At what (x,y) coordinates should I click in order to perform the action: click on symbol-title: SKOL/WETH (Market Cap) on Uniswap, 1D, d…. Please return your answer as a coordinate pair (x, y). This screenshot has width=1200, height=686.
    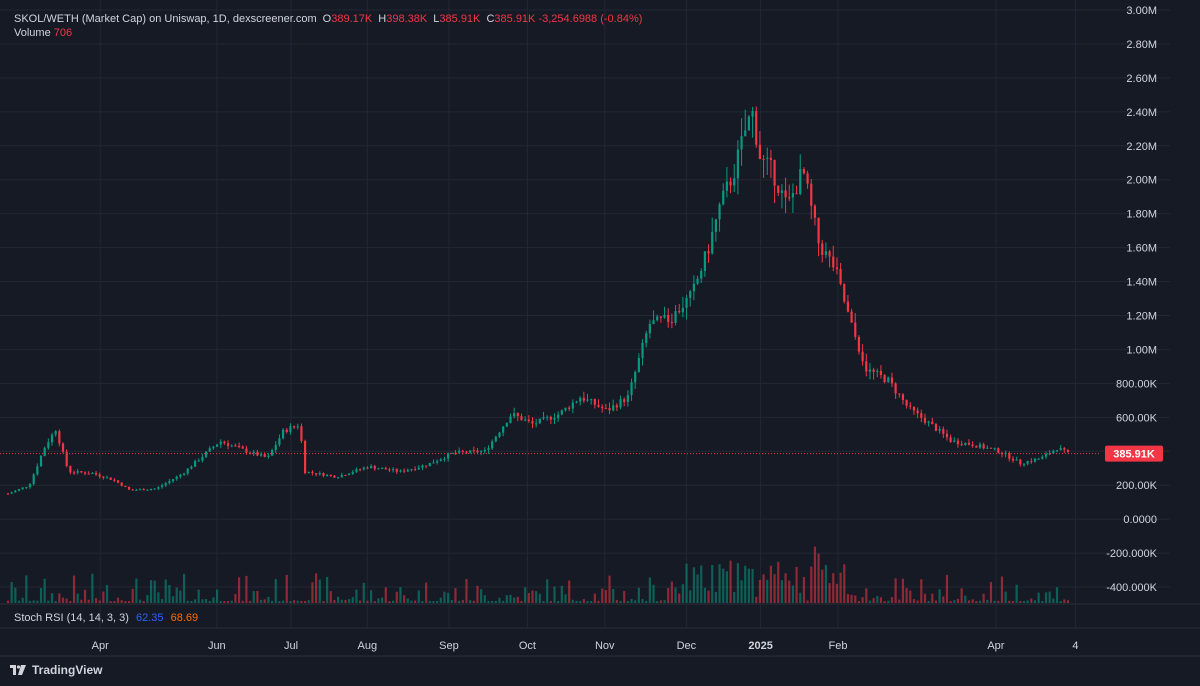
    Looking at the image, I should click on (165, 19).